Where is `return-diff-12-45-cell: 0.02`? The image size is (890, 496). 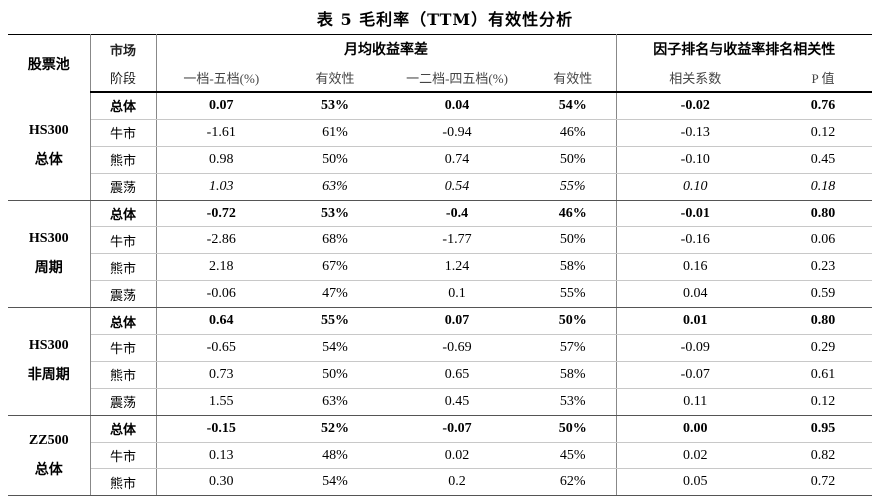 return-diff-12-45-cell: 0.02 is located at coordinates (457, 456).